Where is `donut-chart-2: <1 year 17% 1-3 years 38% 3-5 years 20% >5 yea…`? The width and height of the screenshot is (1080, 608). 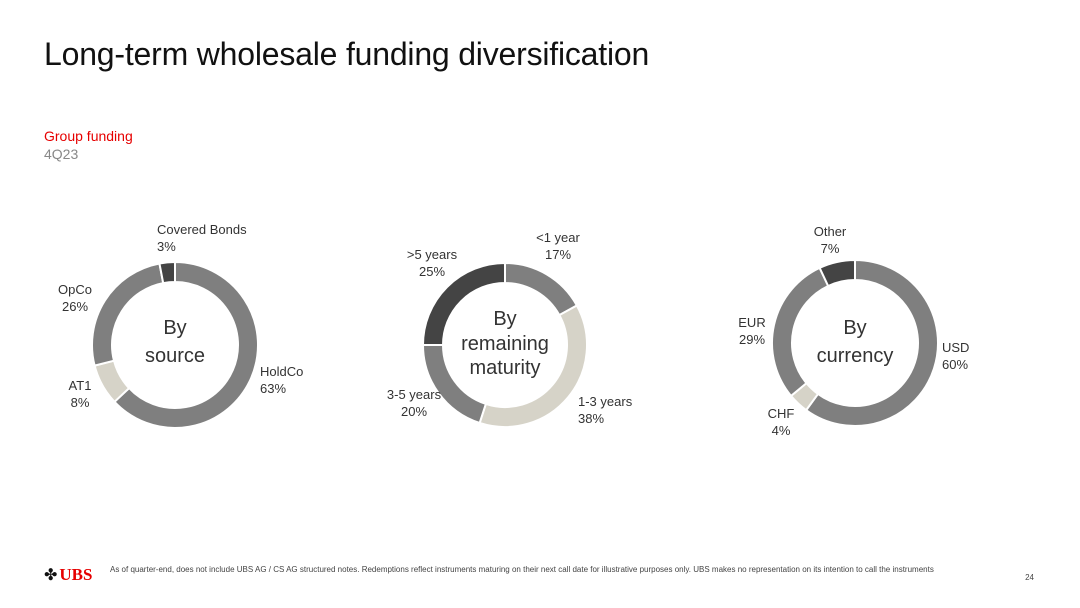 donut-chart-2: <1 year 17% 1-3 years 38% 3-5 years 20% >5 yea… is located at coordinates (510, 329).